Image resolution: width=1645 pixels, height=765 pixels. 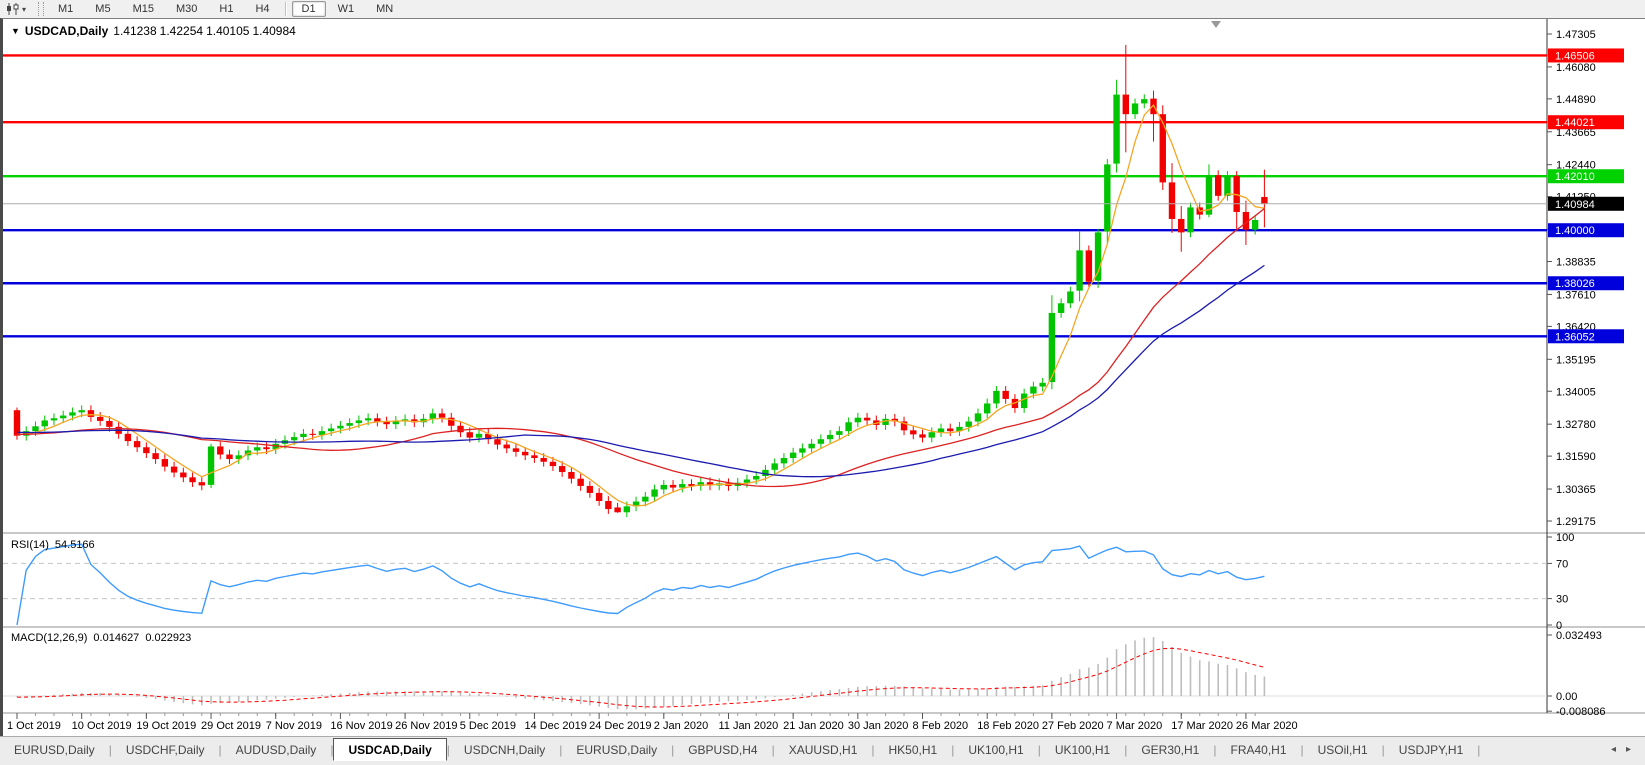 I want to click on time-tick-label: 17 Mar 2020, so click(x=1202, y=726).